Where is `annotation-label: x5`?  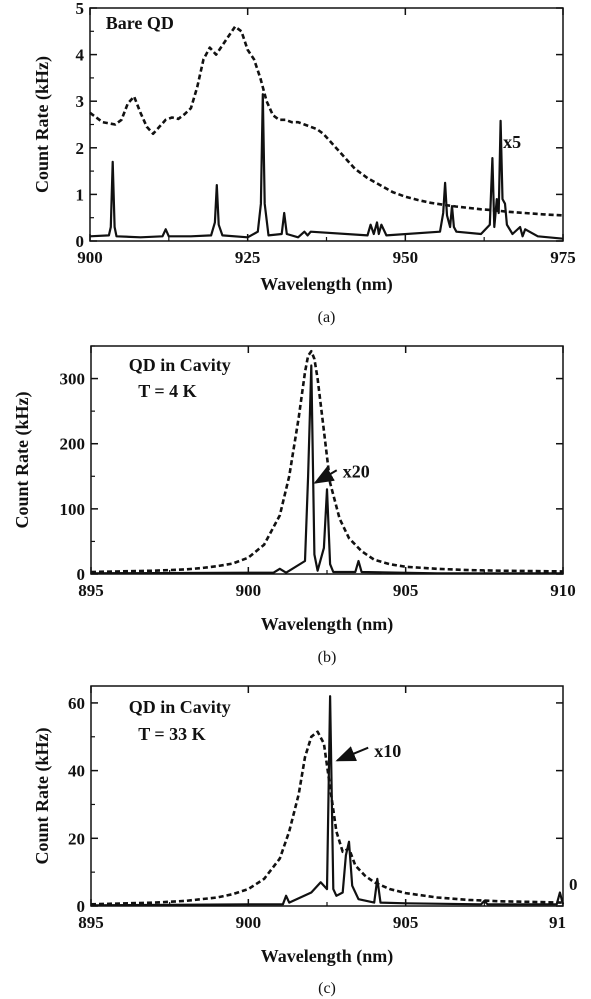 annotation-label: x5 is located at coordinates (512, 142).